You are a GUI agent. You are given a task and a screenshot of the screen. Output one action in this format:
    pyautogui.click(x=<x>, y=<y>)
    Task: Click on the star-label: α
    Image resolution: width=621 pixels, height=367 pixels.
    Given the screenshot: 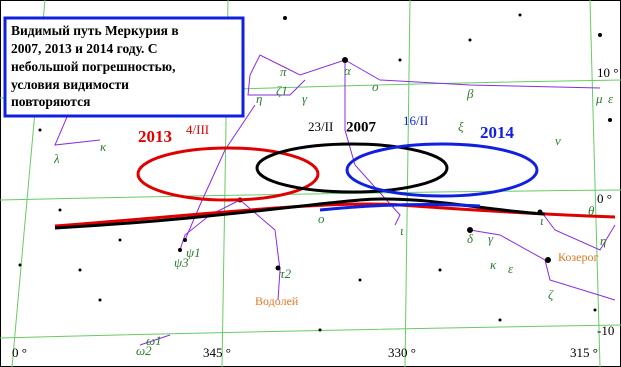 What is the action you would take?
    pyautogui.click(x=348, y=70)
    